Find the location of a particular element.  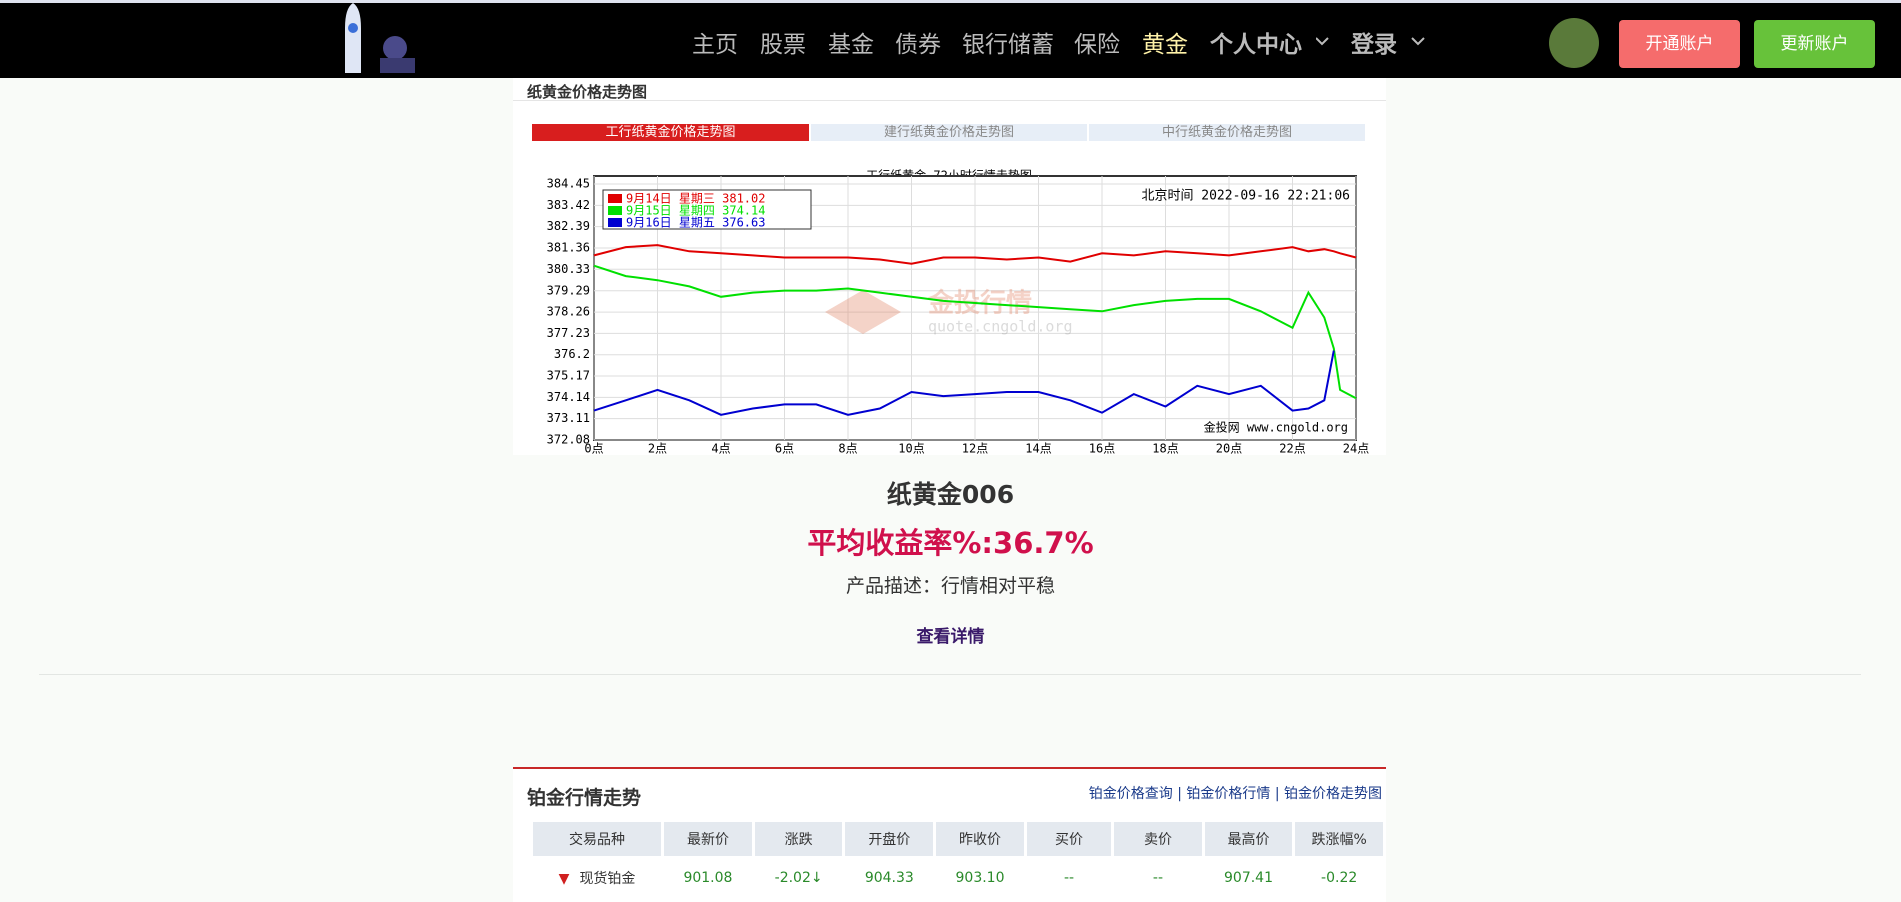

nav-item: 个人中心 is located at coordinates (1256, 45).